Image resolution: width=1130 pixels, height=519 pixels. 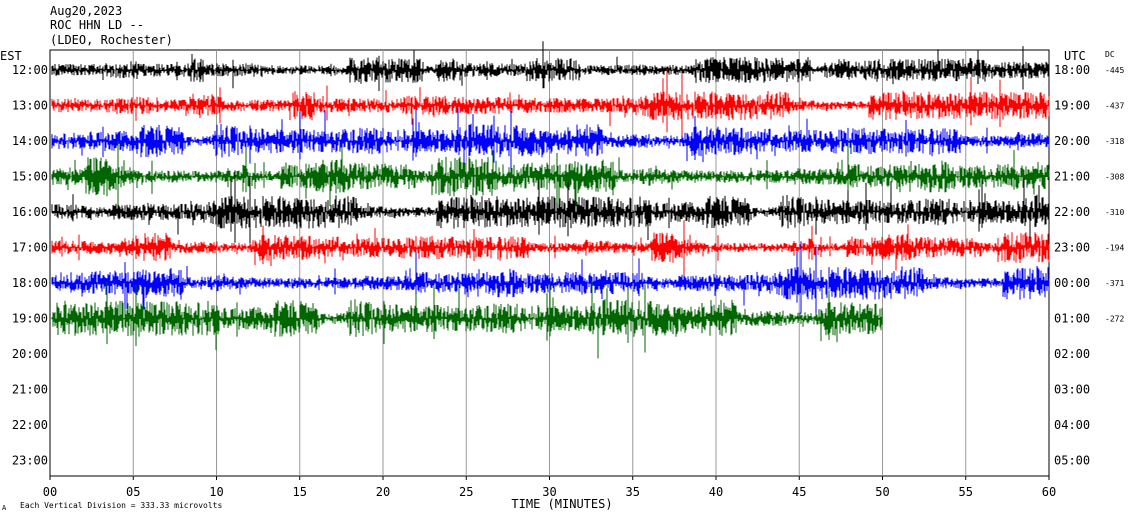 I want to click on est-tick-label: 14:00, so click(x=30, y=141).